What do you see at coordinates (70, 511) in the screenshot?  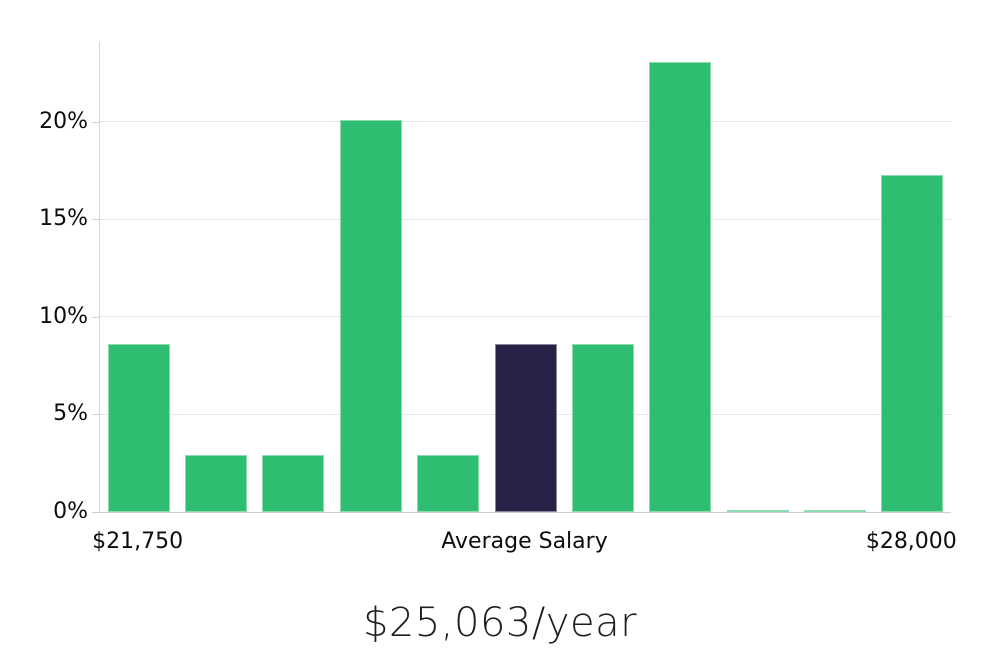 I see `y-axis-tick-label: 0%` at bounding box center [70, 511].